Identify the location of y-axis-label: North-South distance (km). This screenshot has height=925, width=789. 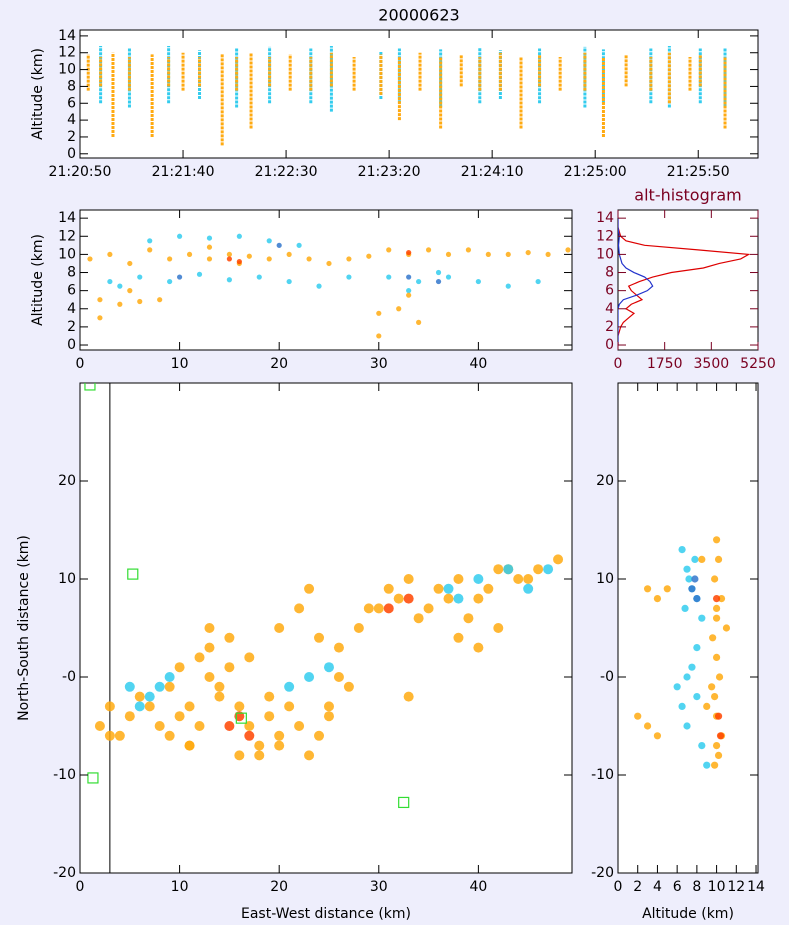
(24, 628).